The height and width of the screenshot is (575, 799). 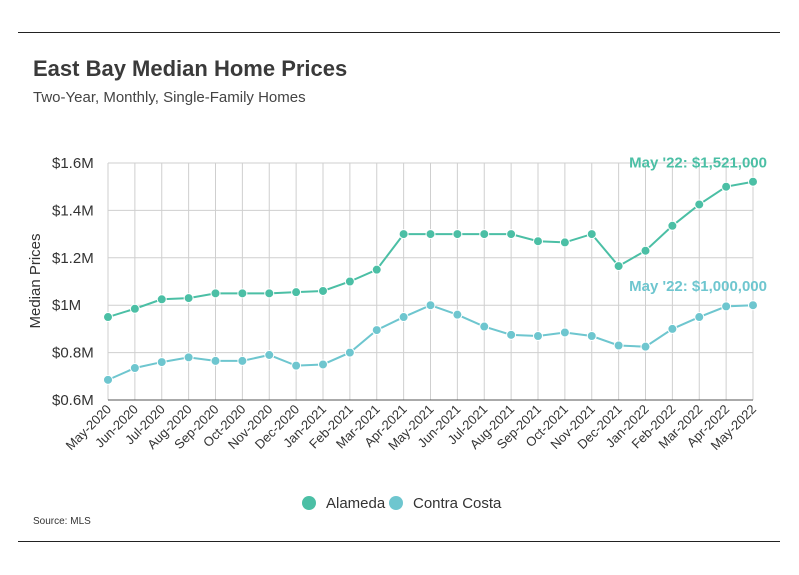 I want to click on y-axis-ticks: $0.6M $0.8M $1M $1.2M $1.4M $1.6M, so click(x=73, y=282).